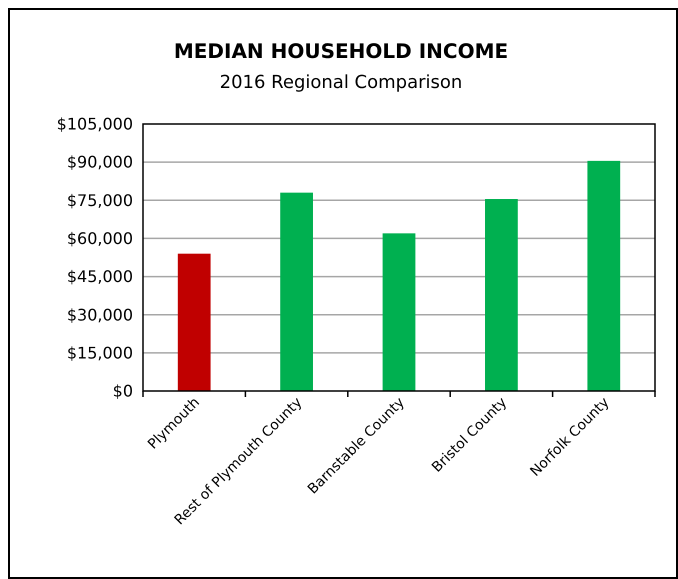 The image size is (678, 579). What do you see at coordinates (99, 200) in the screenshot?
I see `y-tick-label: $75,000` at bounding box center [99, 200].